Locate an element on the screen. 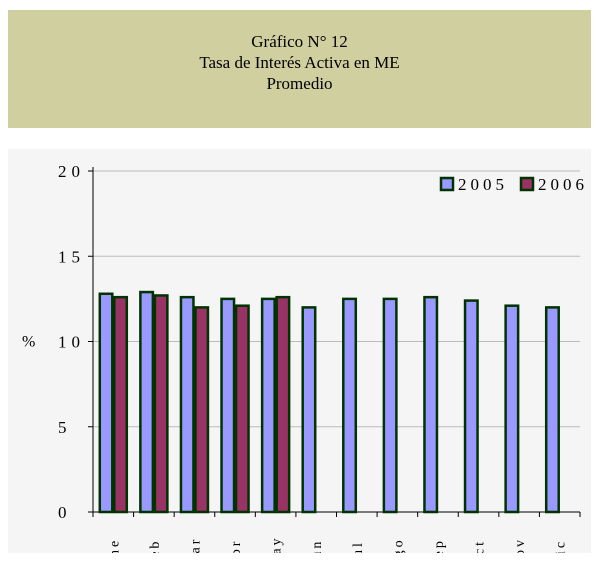 This screenshot has height=561, width=600. chart-title-line-3: Promedio is located at coordinates (299, 83).